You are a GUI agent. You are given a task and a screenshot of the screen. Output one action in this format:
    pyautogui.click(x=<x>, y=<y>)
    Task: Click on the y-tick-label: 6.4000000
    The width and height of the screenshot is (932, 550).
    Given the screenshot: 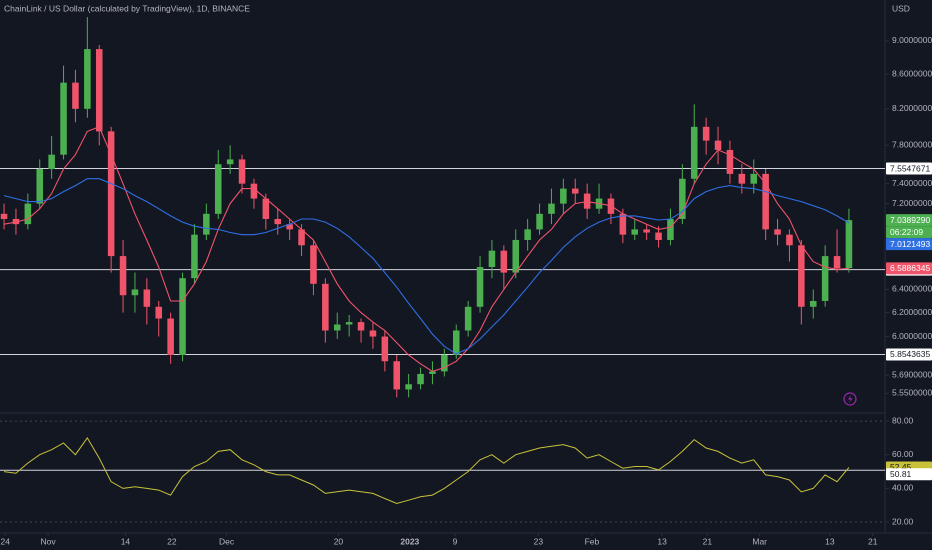 What is the action you would take?
    pyautogui.click(x=912, y=289)
    